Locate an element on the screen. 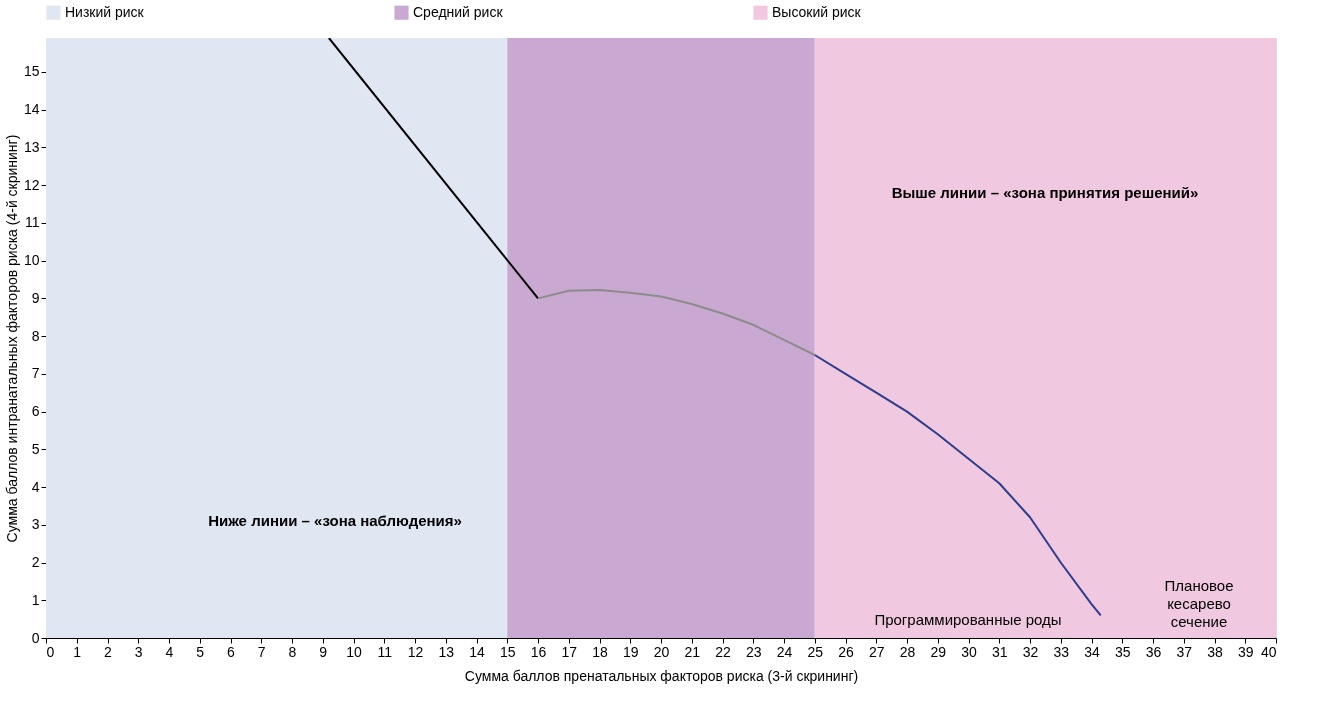  x-tick-label: 8 is located at coordinates (292, 651).